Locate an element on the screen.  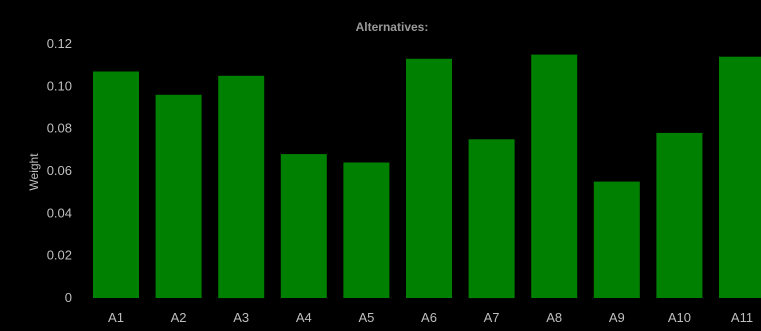
x-tick-label: A9 is located at coordinates (617, 317).